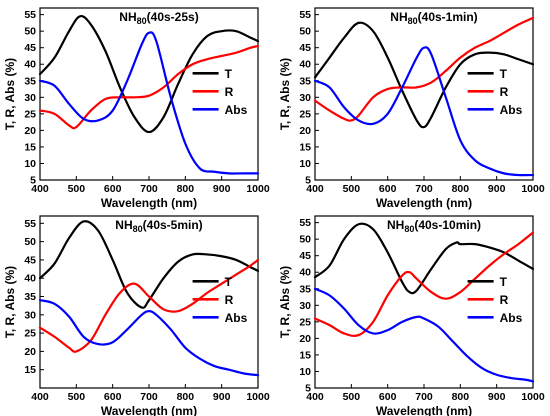 This screenshot has height=416, width=550. What do you see at coordinates (447, 225) in the screenshot?
I see `chart-title-condition: (40s-10min)` at bounding box center [447, 225].